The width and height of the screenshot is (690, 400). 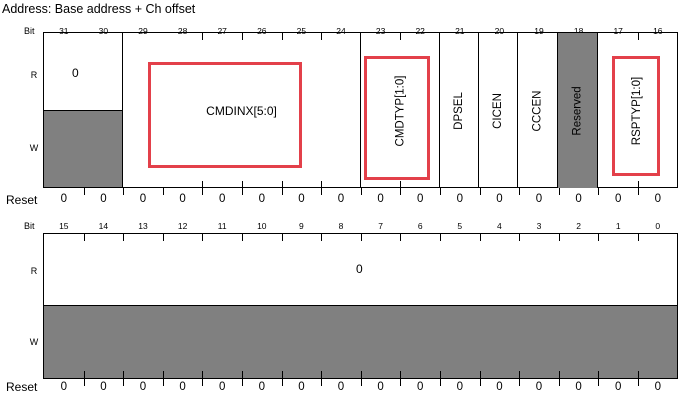 What do you see at coordinates (29, 31) in the screenshot?
I see `bit-label-upper: Bit` at bounding box center [29, 31].